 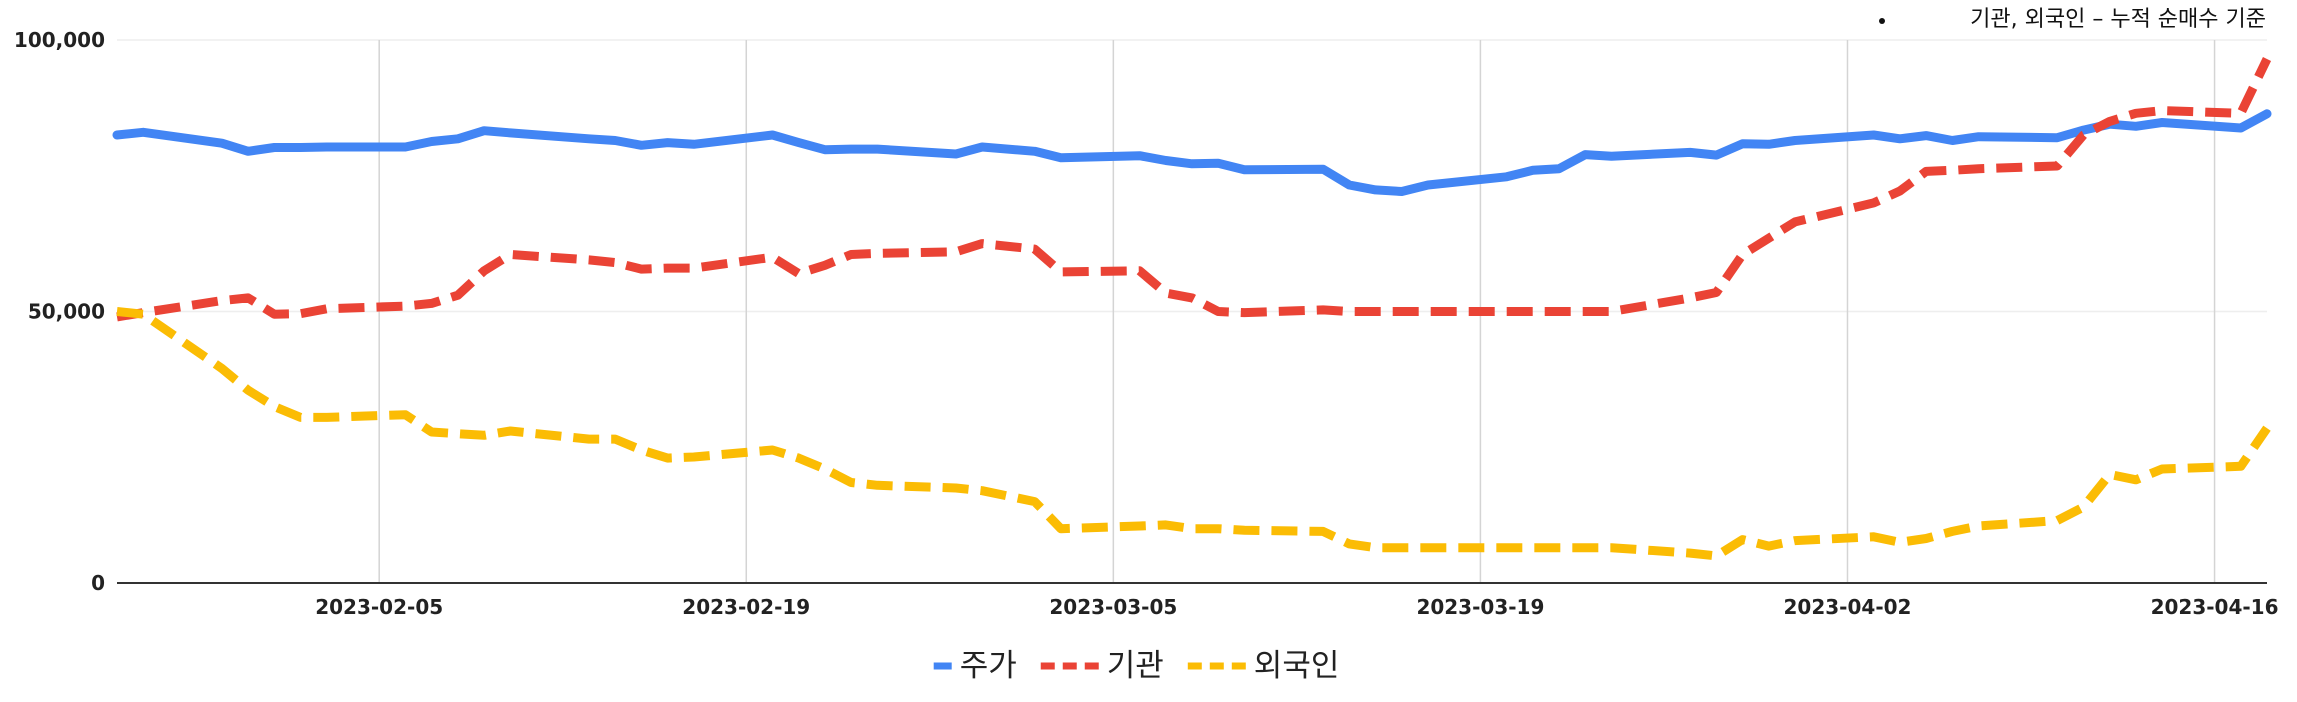 What do you see at coordinates (1102, 666) in the screenshot?
I see `legend-item: 기관` at bounding box center [1102, 666].